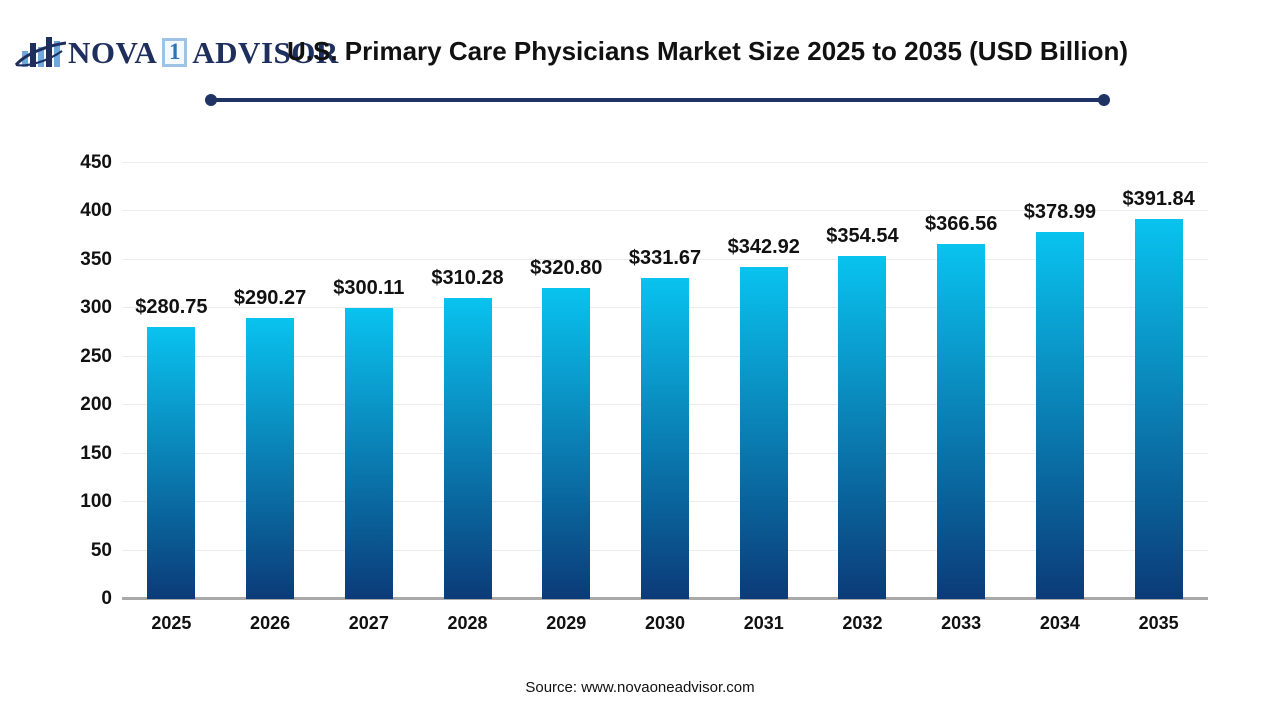  Describe the element at coordinates (96, 356) in the screenshot. I see `y-tick-250: 250` at that location.